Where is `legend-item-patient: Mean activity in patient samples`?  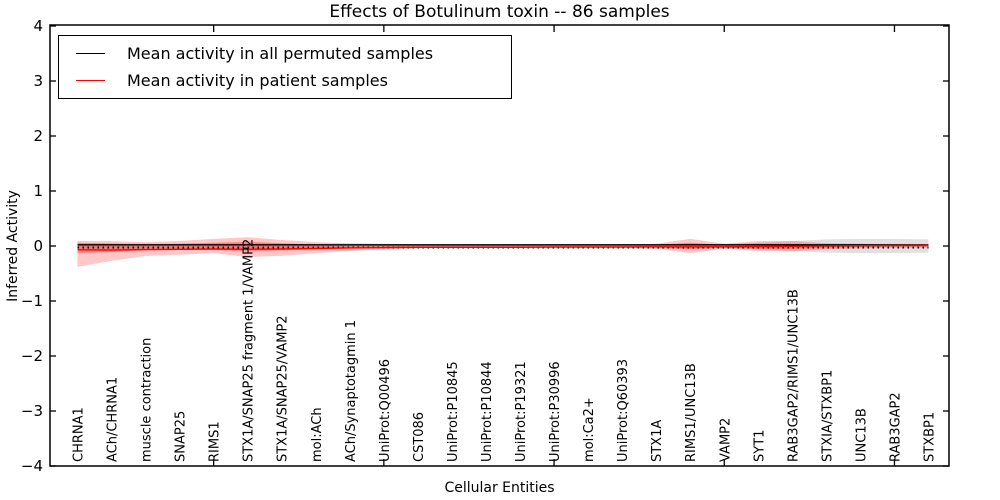
legend-item-patient: Mean activity in patient samples is located at coordinates (285, 81).